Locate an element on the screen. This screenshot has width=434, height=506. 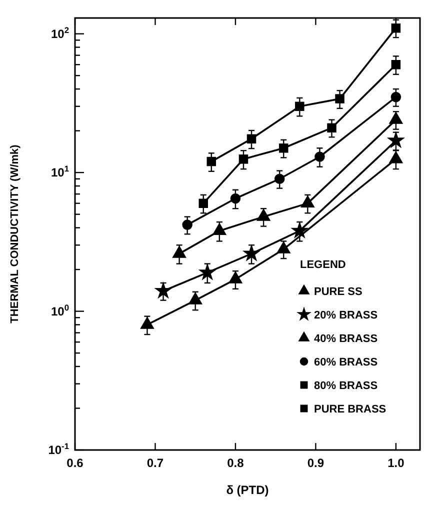
legend-label: 20% BRASS is located at coordinates (346, 316).